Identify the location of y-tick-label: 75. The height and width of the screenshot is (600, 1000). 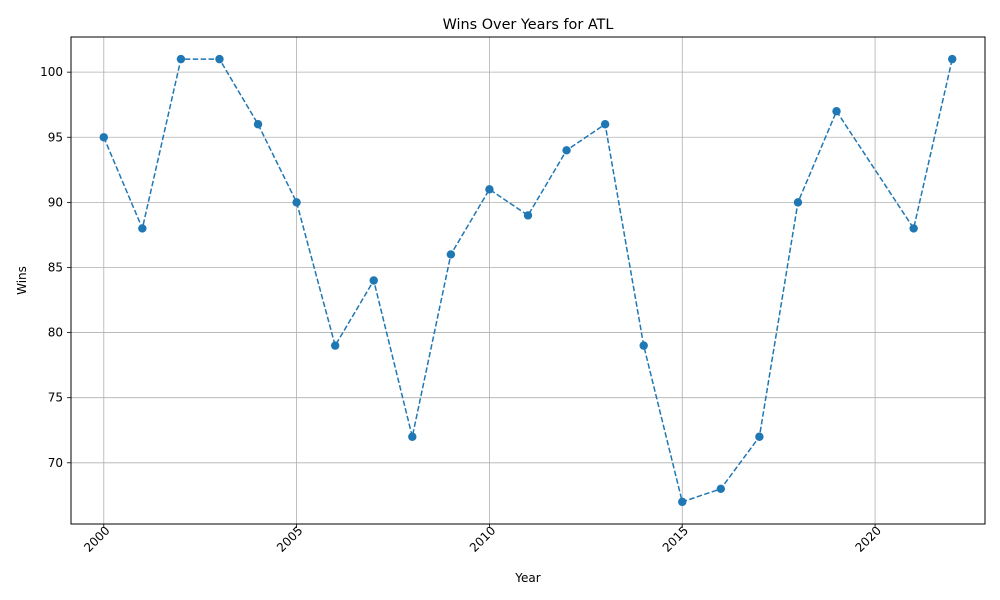
(55, 398).